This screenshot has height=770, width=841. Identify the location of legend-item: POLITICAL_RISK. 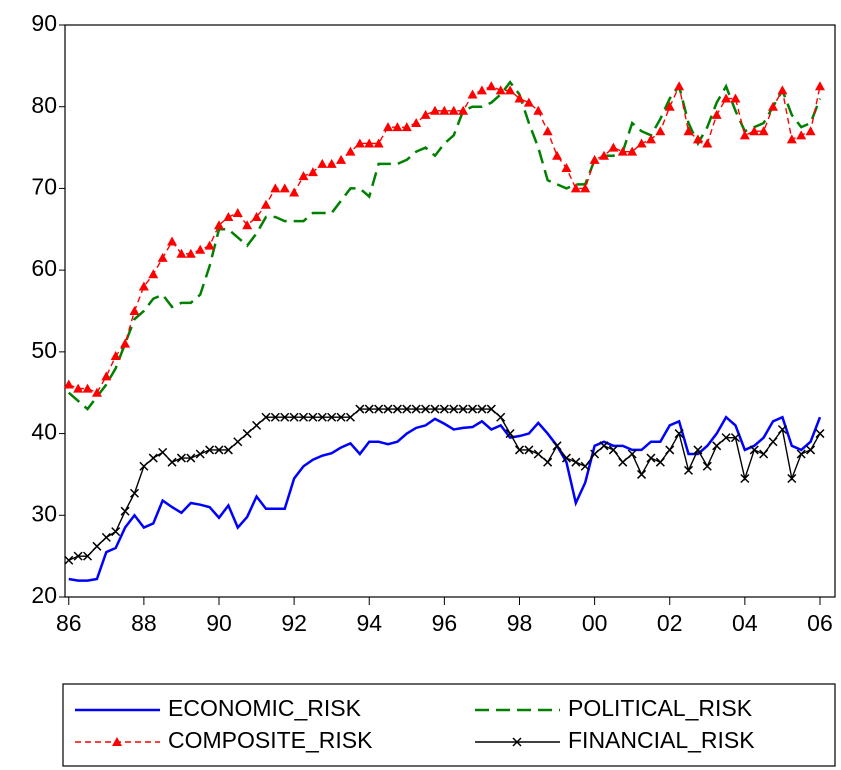
(614, 708).